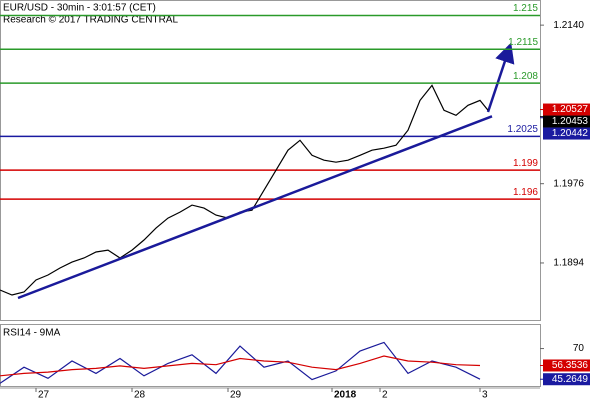 The height and width of the screenshot is (400, 590). What do you see at coordinates (345, 395) in the screenshot?
I see `x-tick-label: 2018` at bounding box center [345, 395].